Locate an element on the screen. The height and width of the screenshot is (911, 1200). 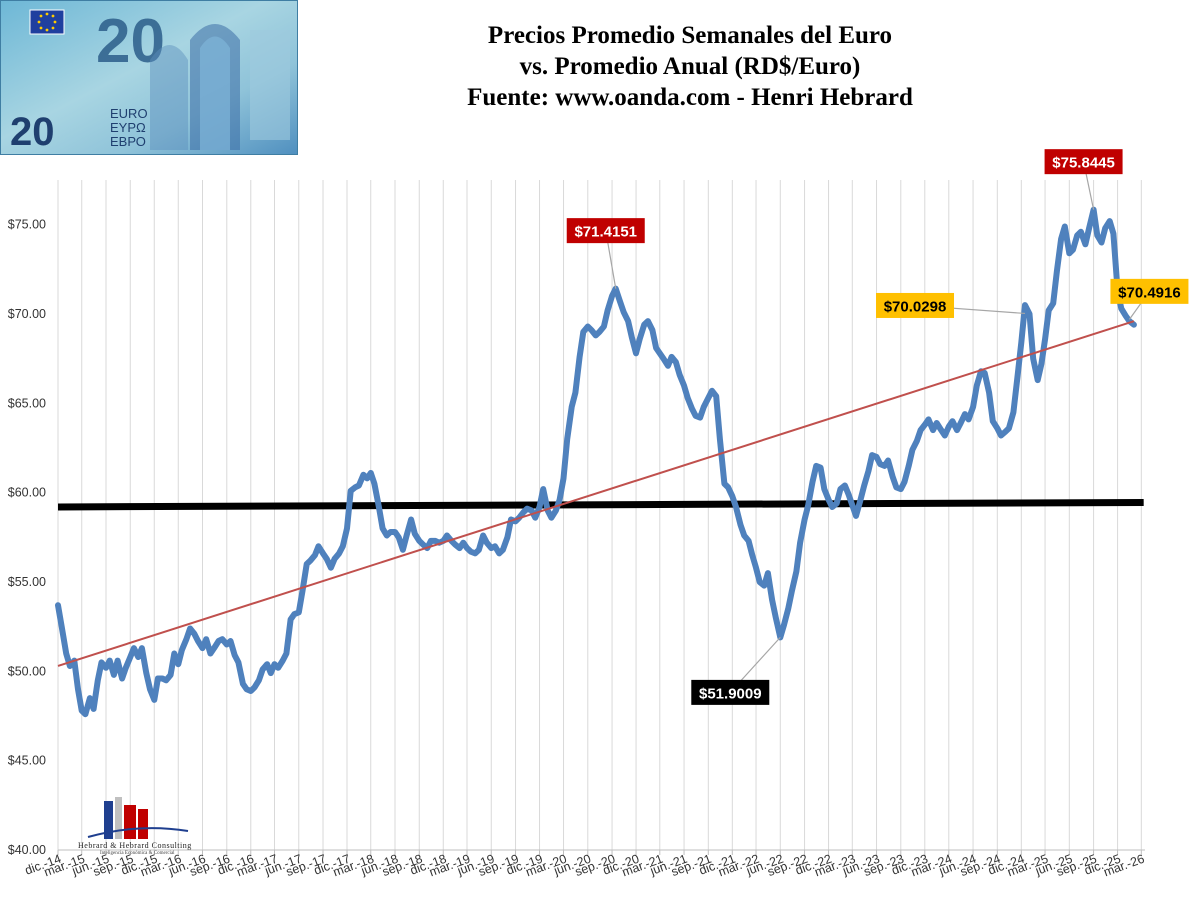
y-tick-label: $45.00 is located at coordinates (27, 761).